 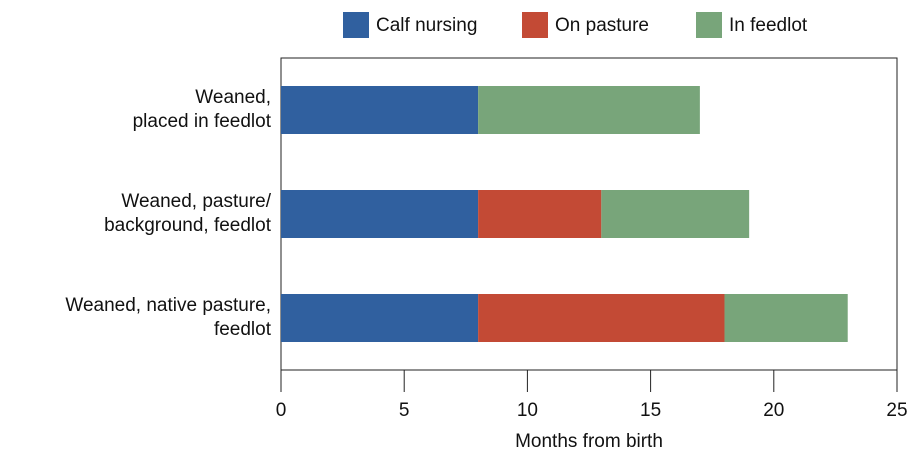 I want to click on y-tick-label: placed in feedlot, so click(x=202, y=121).